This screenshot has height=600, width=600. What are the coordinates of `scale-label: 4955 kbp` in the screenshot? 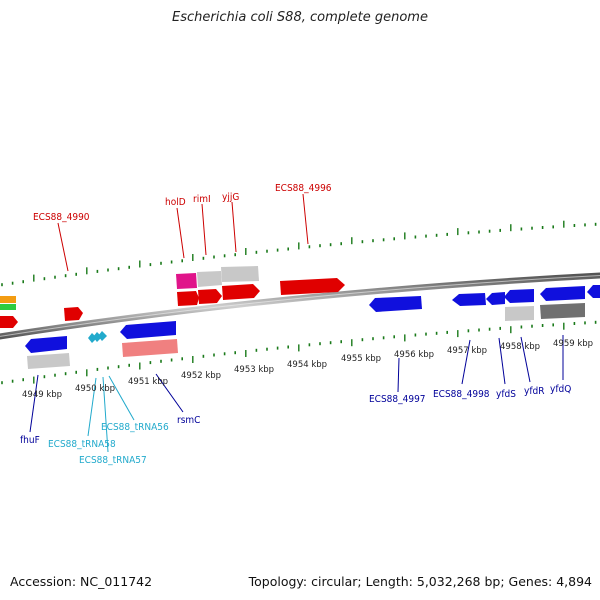 It's located at (361, 359).